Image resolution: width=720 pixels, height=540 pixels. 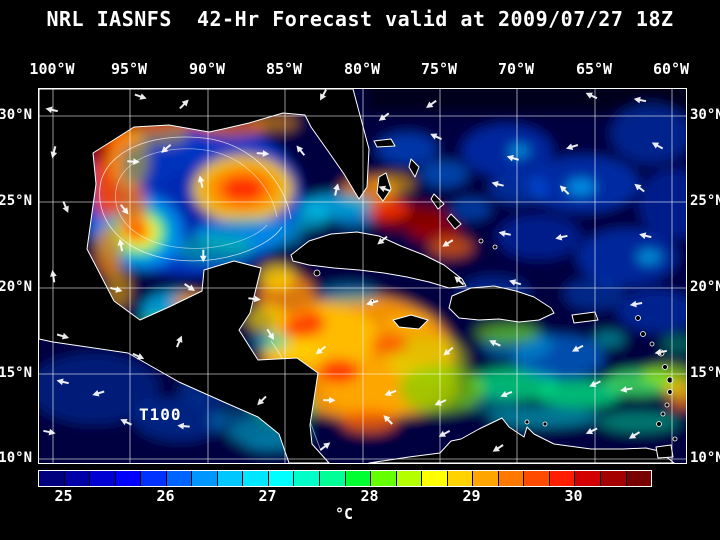 What do you see at coordinates (129, 69) in the screenshot?
I see `longitude-tick-label: 95°W` at bounding box center [129, 69].